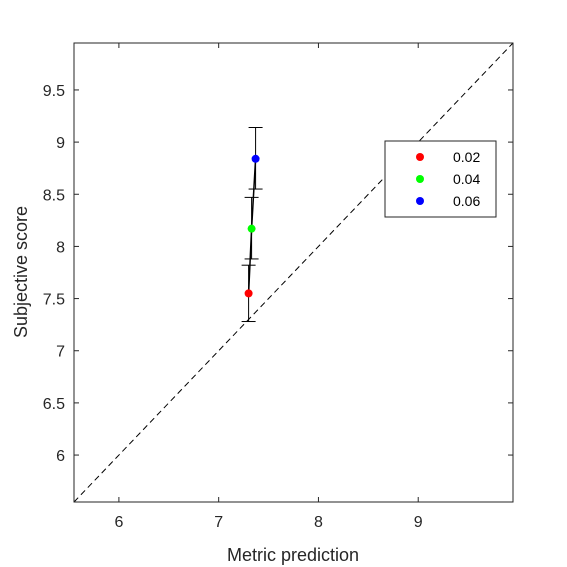 This screenshot has height=567, width=567. What do you see at coordinates (293, 555) in the screenshot?
I see `x-axis-label: Metric prediction` at bounding box center [293, 555].